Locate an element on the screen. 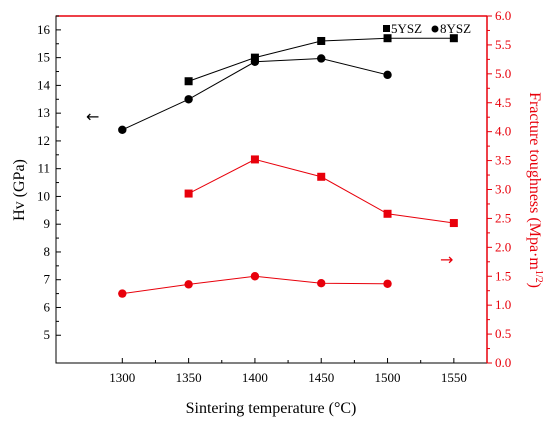 The image size is (550, 423). series-line-5ysz-right is located at coordinates (321, 191).